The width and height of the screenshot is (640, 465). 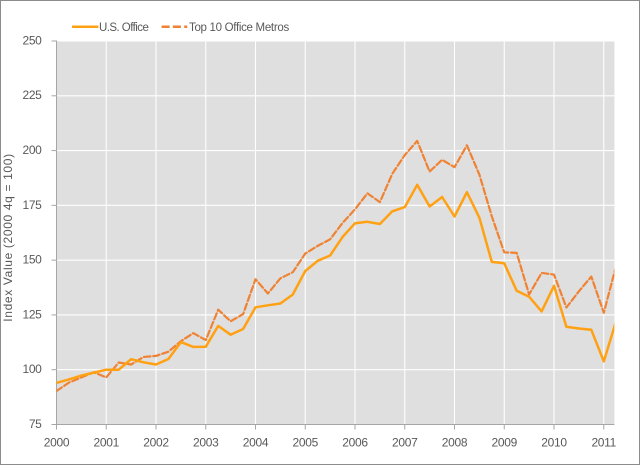 I want to click on svg-text: 75, so click(x=35, y=424).